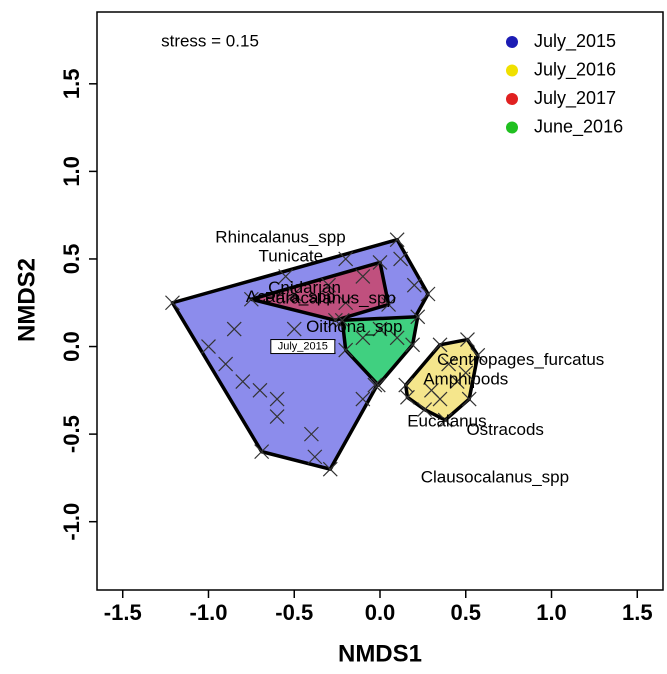 This screenshot has width=667, height=674. What do you see at coordinates (637, 612) in the screenshot?
I see `x-tick-label: 1.5` at bounding box center [637, 612].